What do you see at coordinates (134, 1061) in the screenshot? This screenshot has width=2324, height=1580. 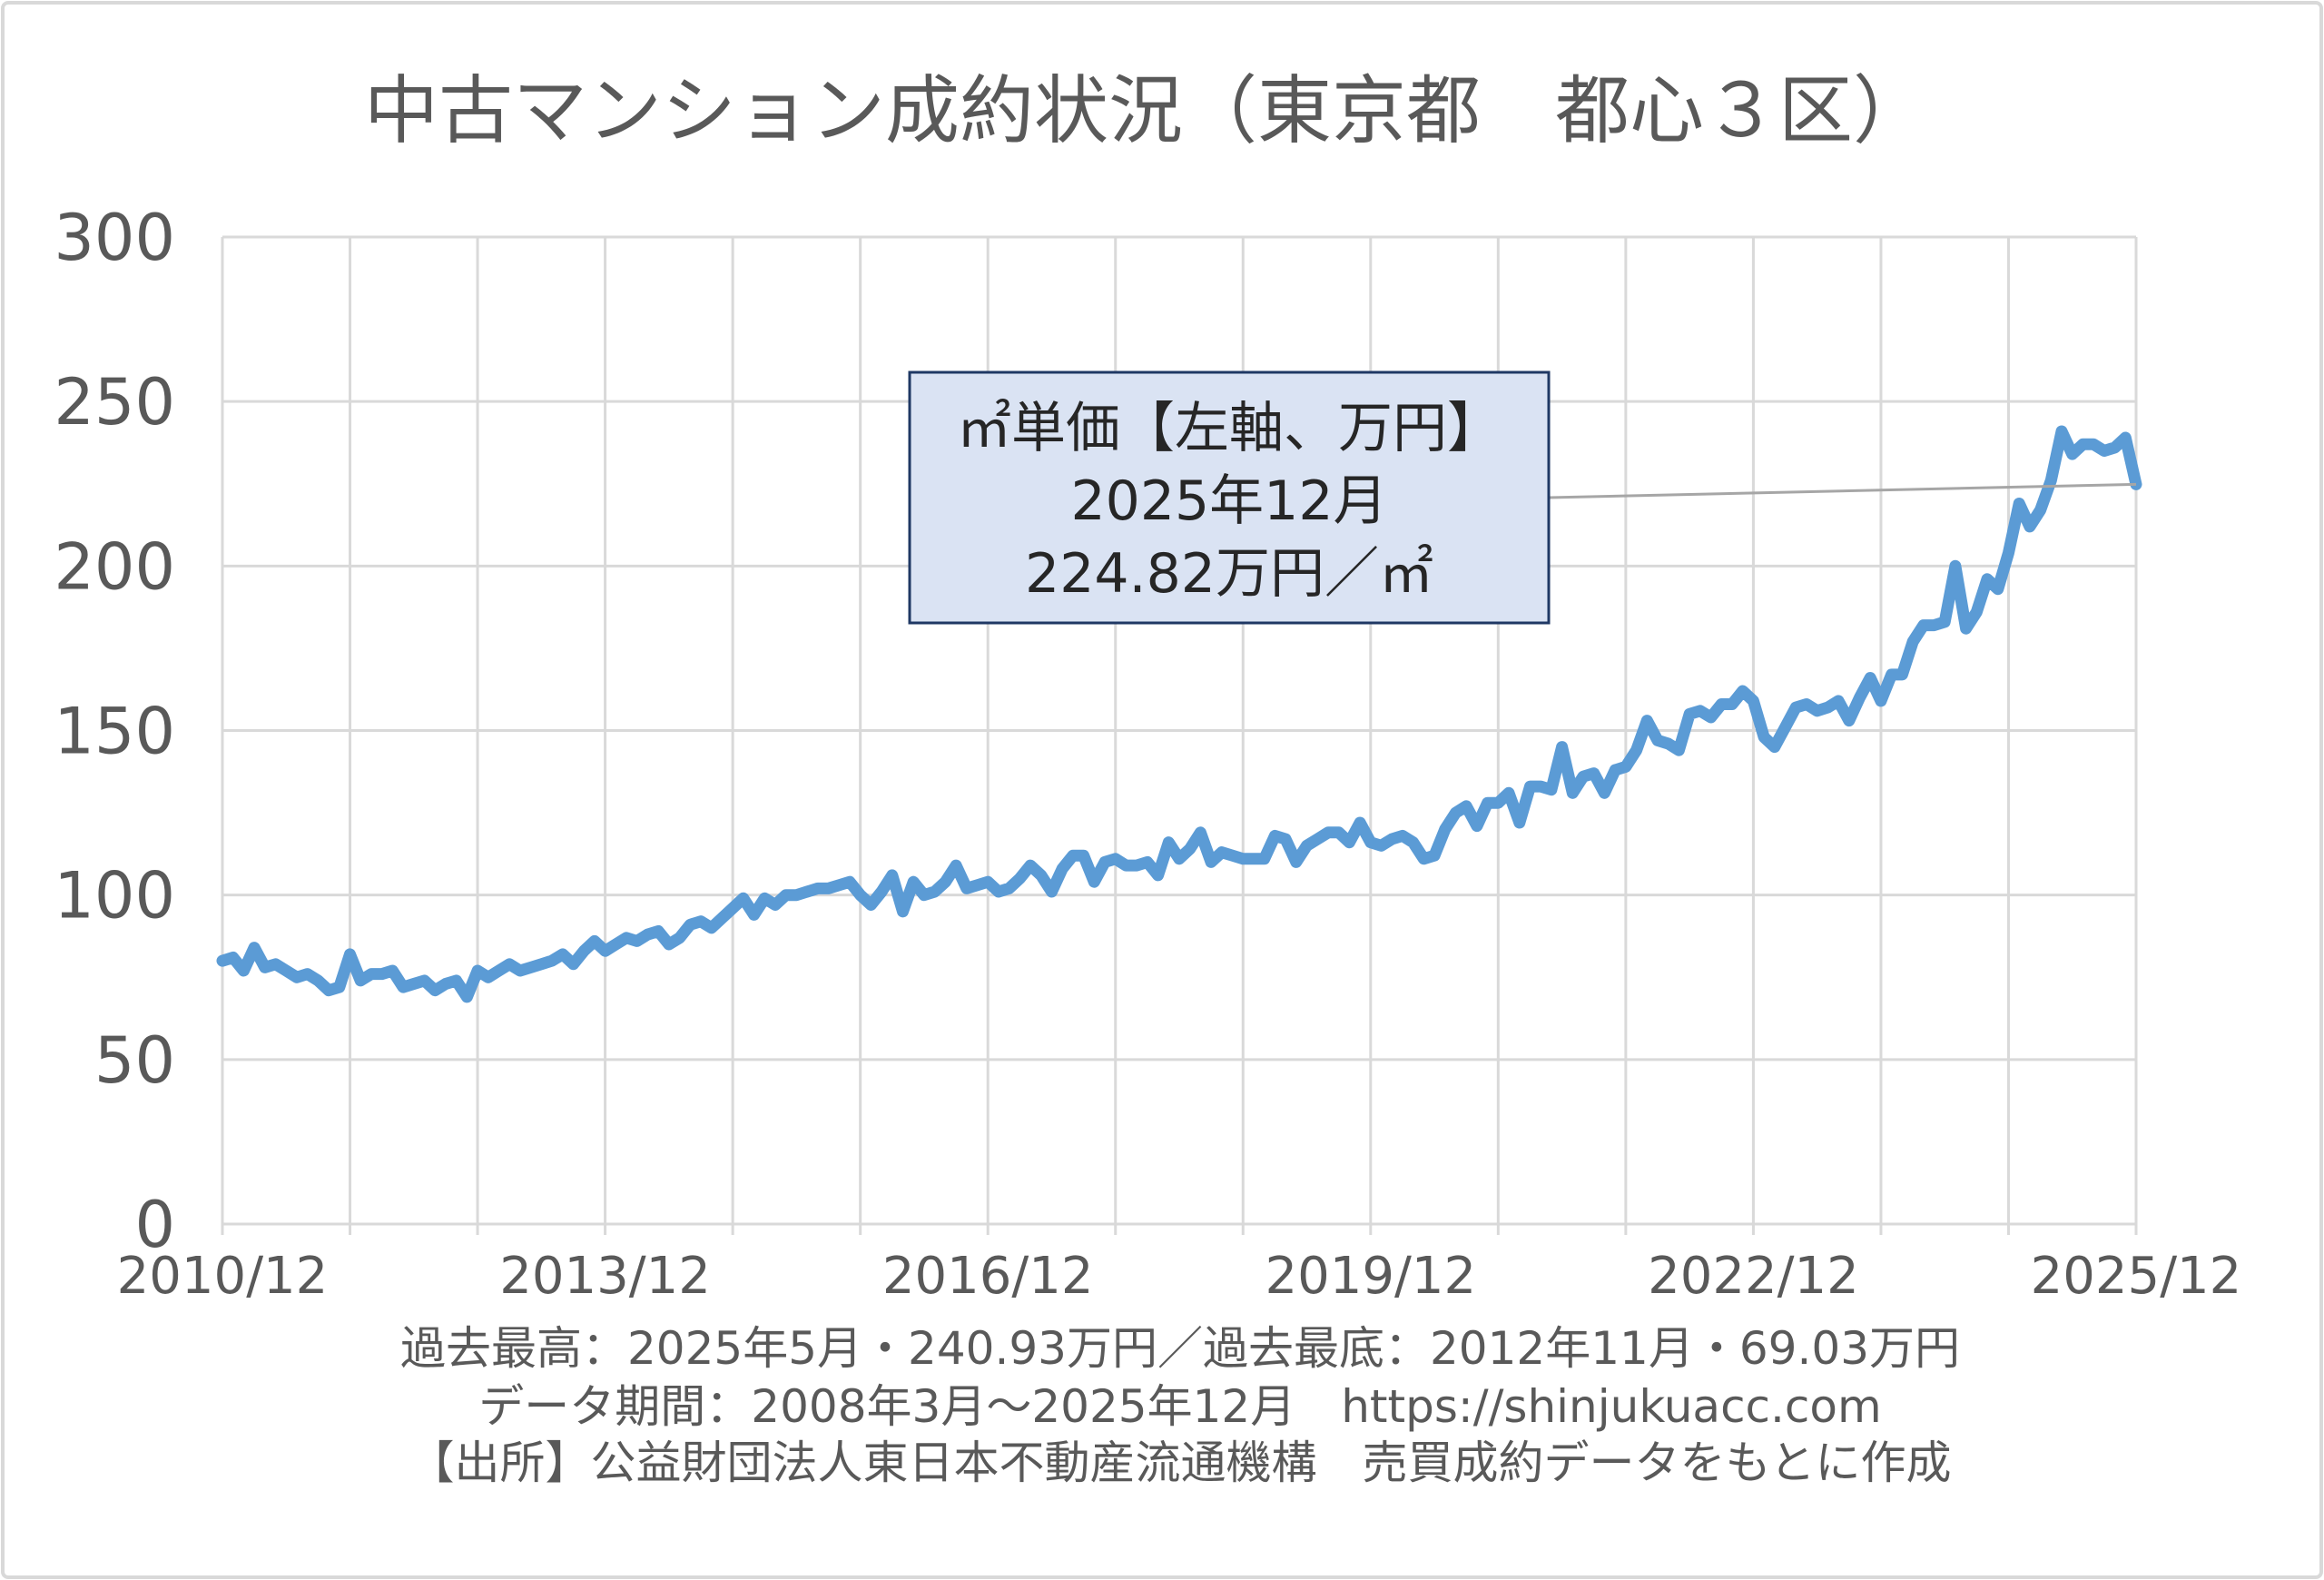 I see `y-tick-label: 50` at bounding box center [134, 1061].